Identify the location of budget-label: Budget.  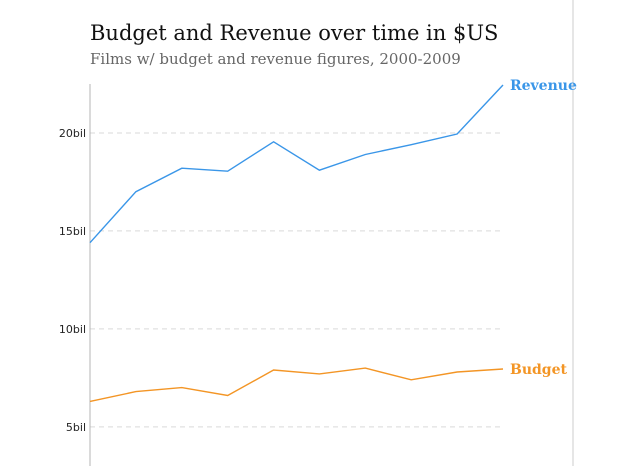
(538, 370).